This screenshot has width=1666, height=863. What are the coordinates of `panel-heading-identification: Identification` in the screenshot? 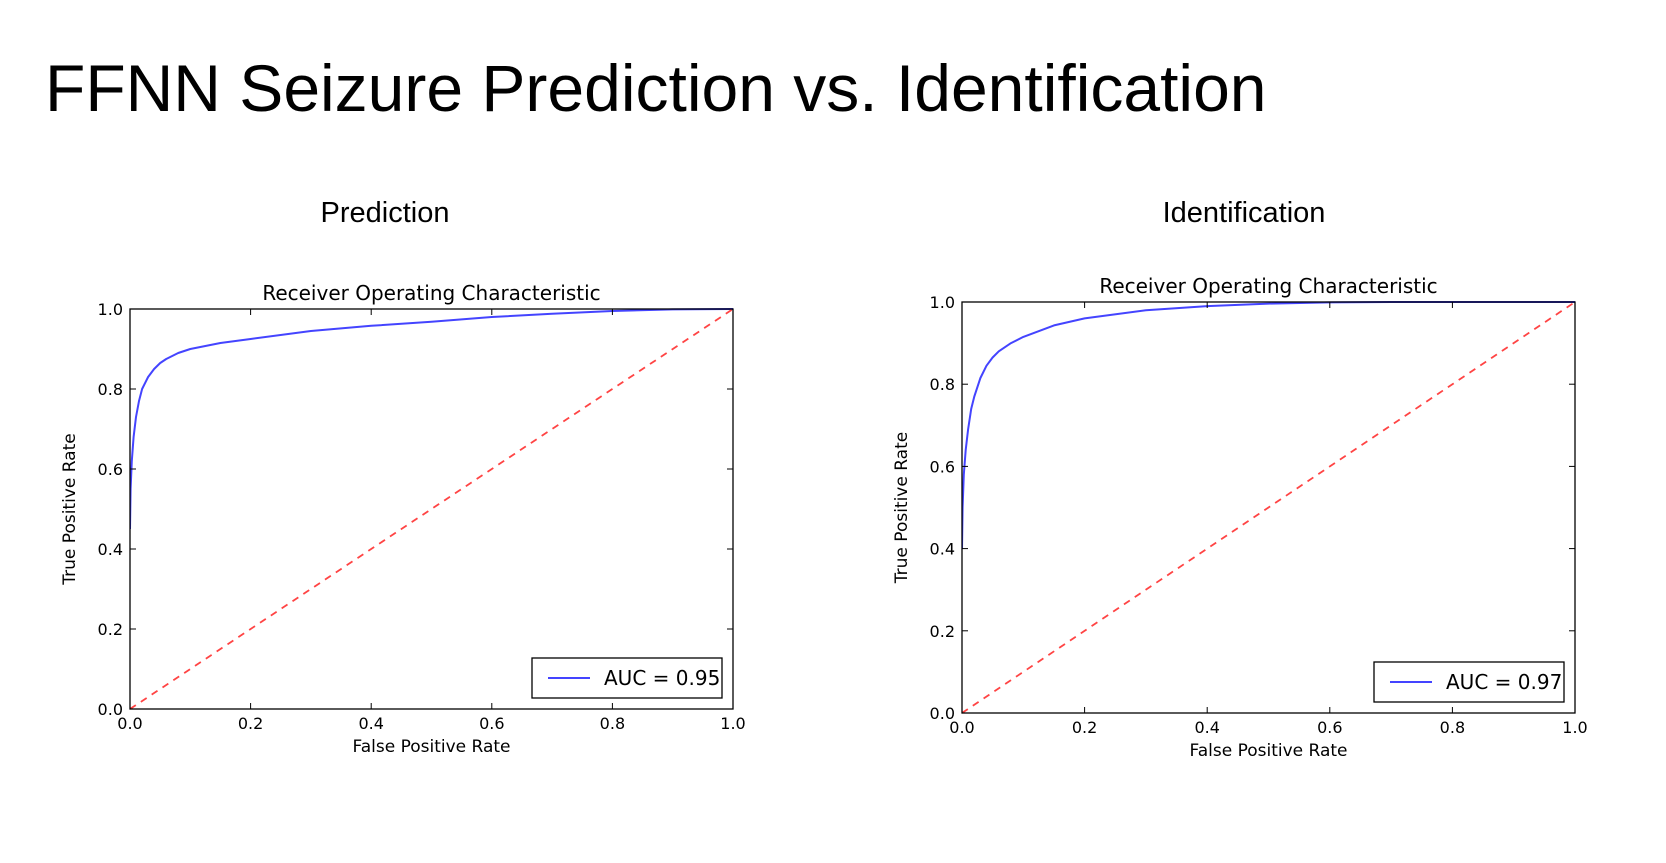 It's located at (1244, 213).